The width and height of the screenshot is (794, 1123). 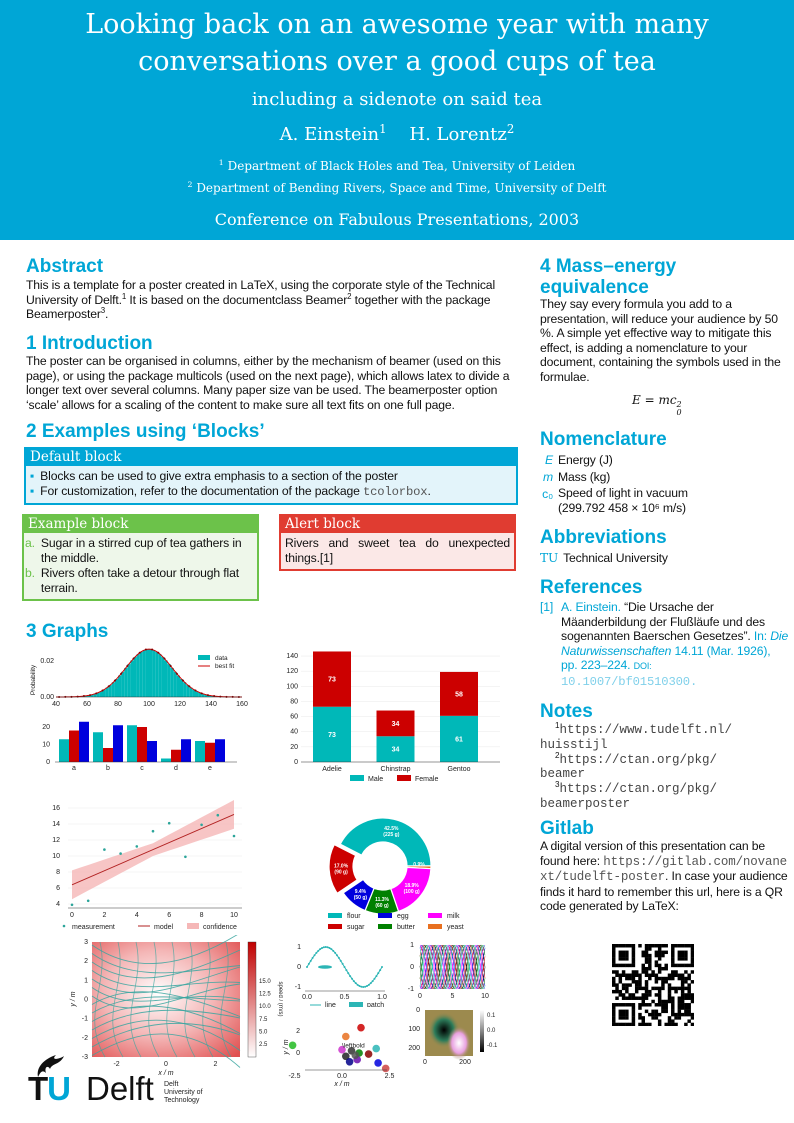 What do you see at coordinates (286, 1047) in the screenshot?
I see `y-axis-label: y / m` at bounding box center [286, 1047].